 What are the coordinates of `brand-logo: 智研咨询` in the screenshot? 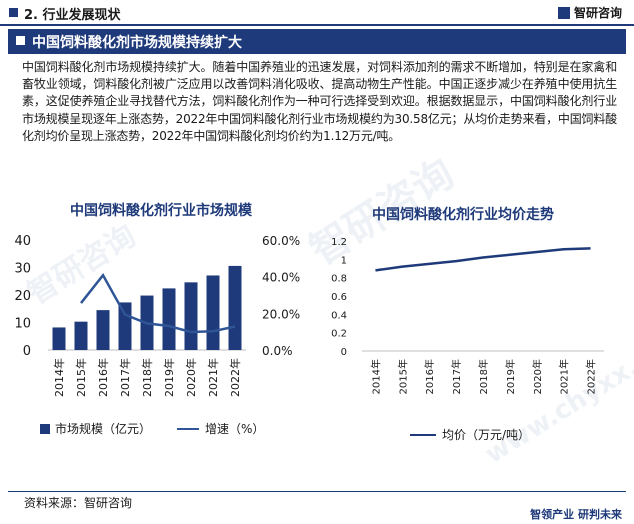 It's located at (589, 12).